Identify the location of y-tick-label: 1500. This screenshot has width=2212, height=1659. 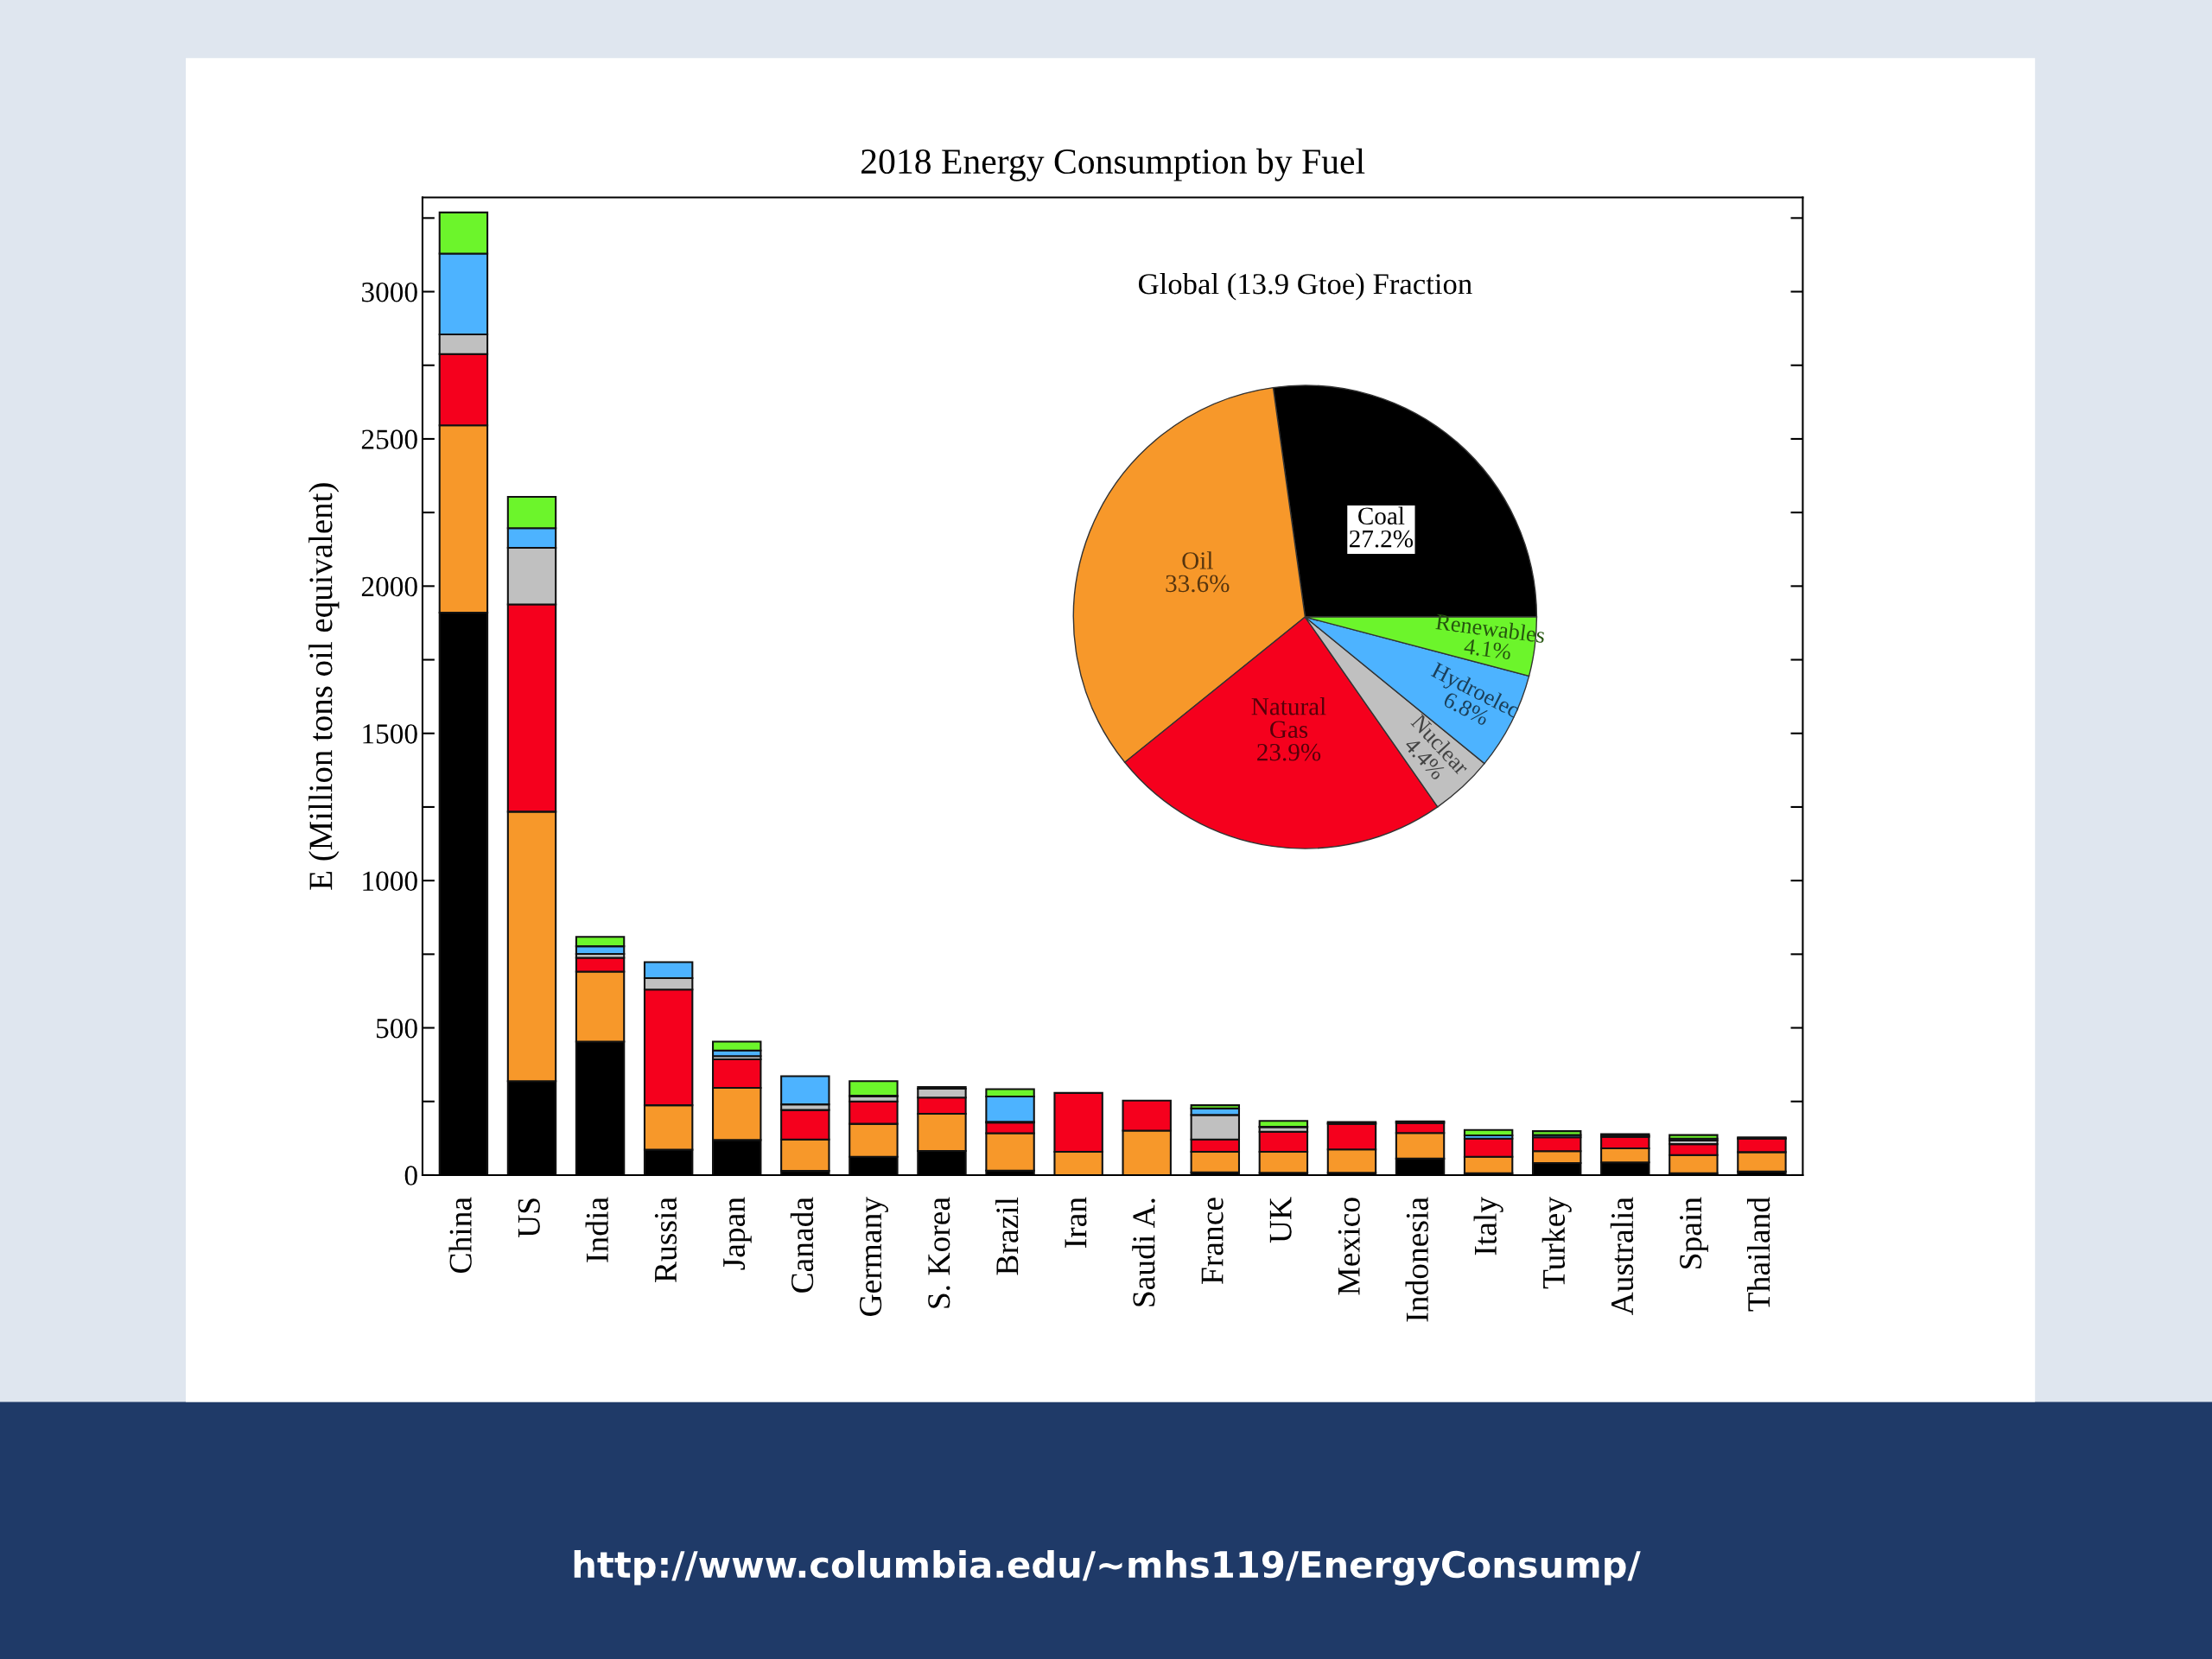
(390, 734).